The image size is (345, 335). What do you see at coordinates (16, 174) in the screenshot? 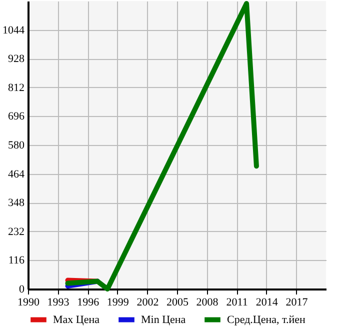
I see `y-tick-label: 464` at bounding box center [16, 174].